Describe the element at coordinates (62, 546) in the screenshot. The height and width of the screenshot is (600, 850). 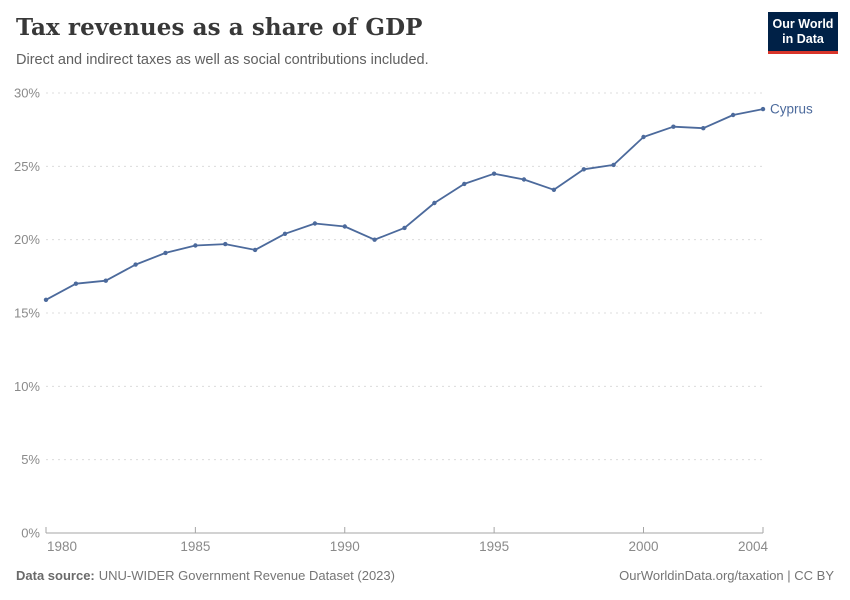
I see `x-tick-label: 1980` at that location.